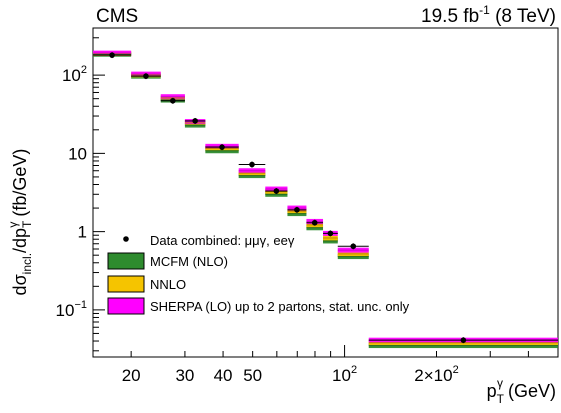 The image size is (561, 413). I want to click on legend-label-mcfm: MCFM (NLO), so click(189, 261).